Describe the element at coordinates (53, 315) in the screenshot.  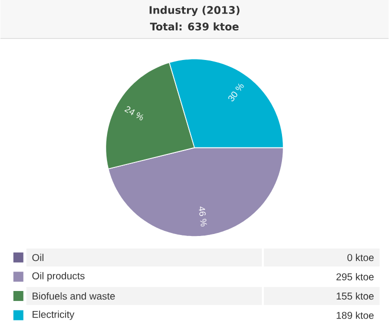
I see `legend-label: Electricity` at that location.